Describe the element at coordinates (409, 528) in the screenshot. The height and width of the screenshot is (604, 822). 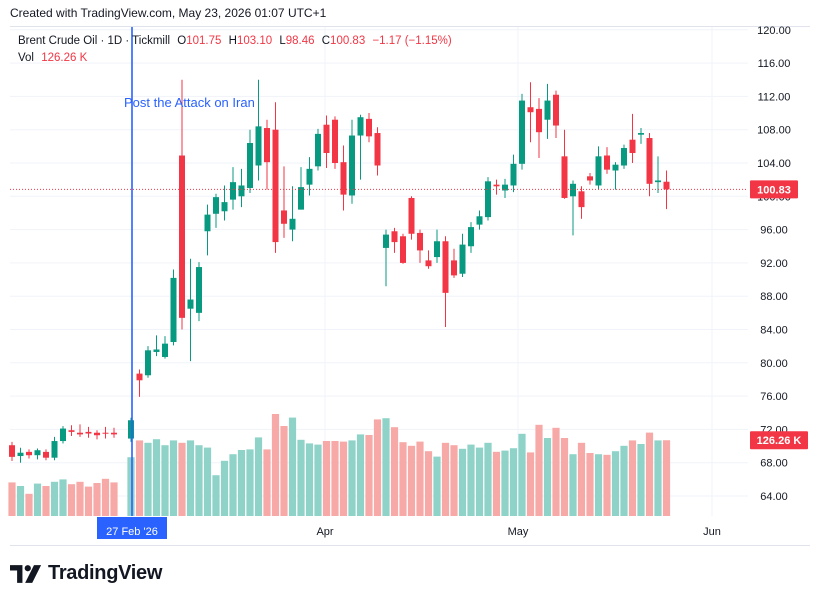
I see `time-axis: 27 Feb '26 Apr May Jun` at that location.